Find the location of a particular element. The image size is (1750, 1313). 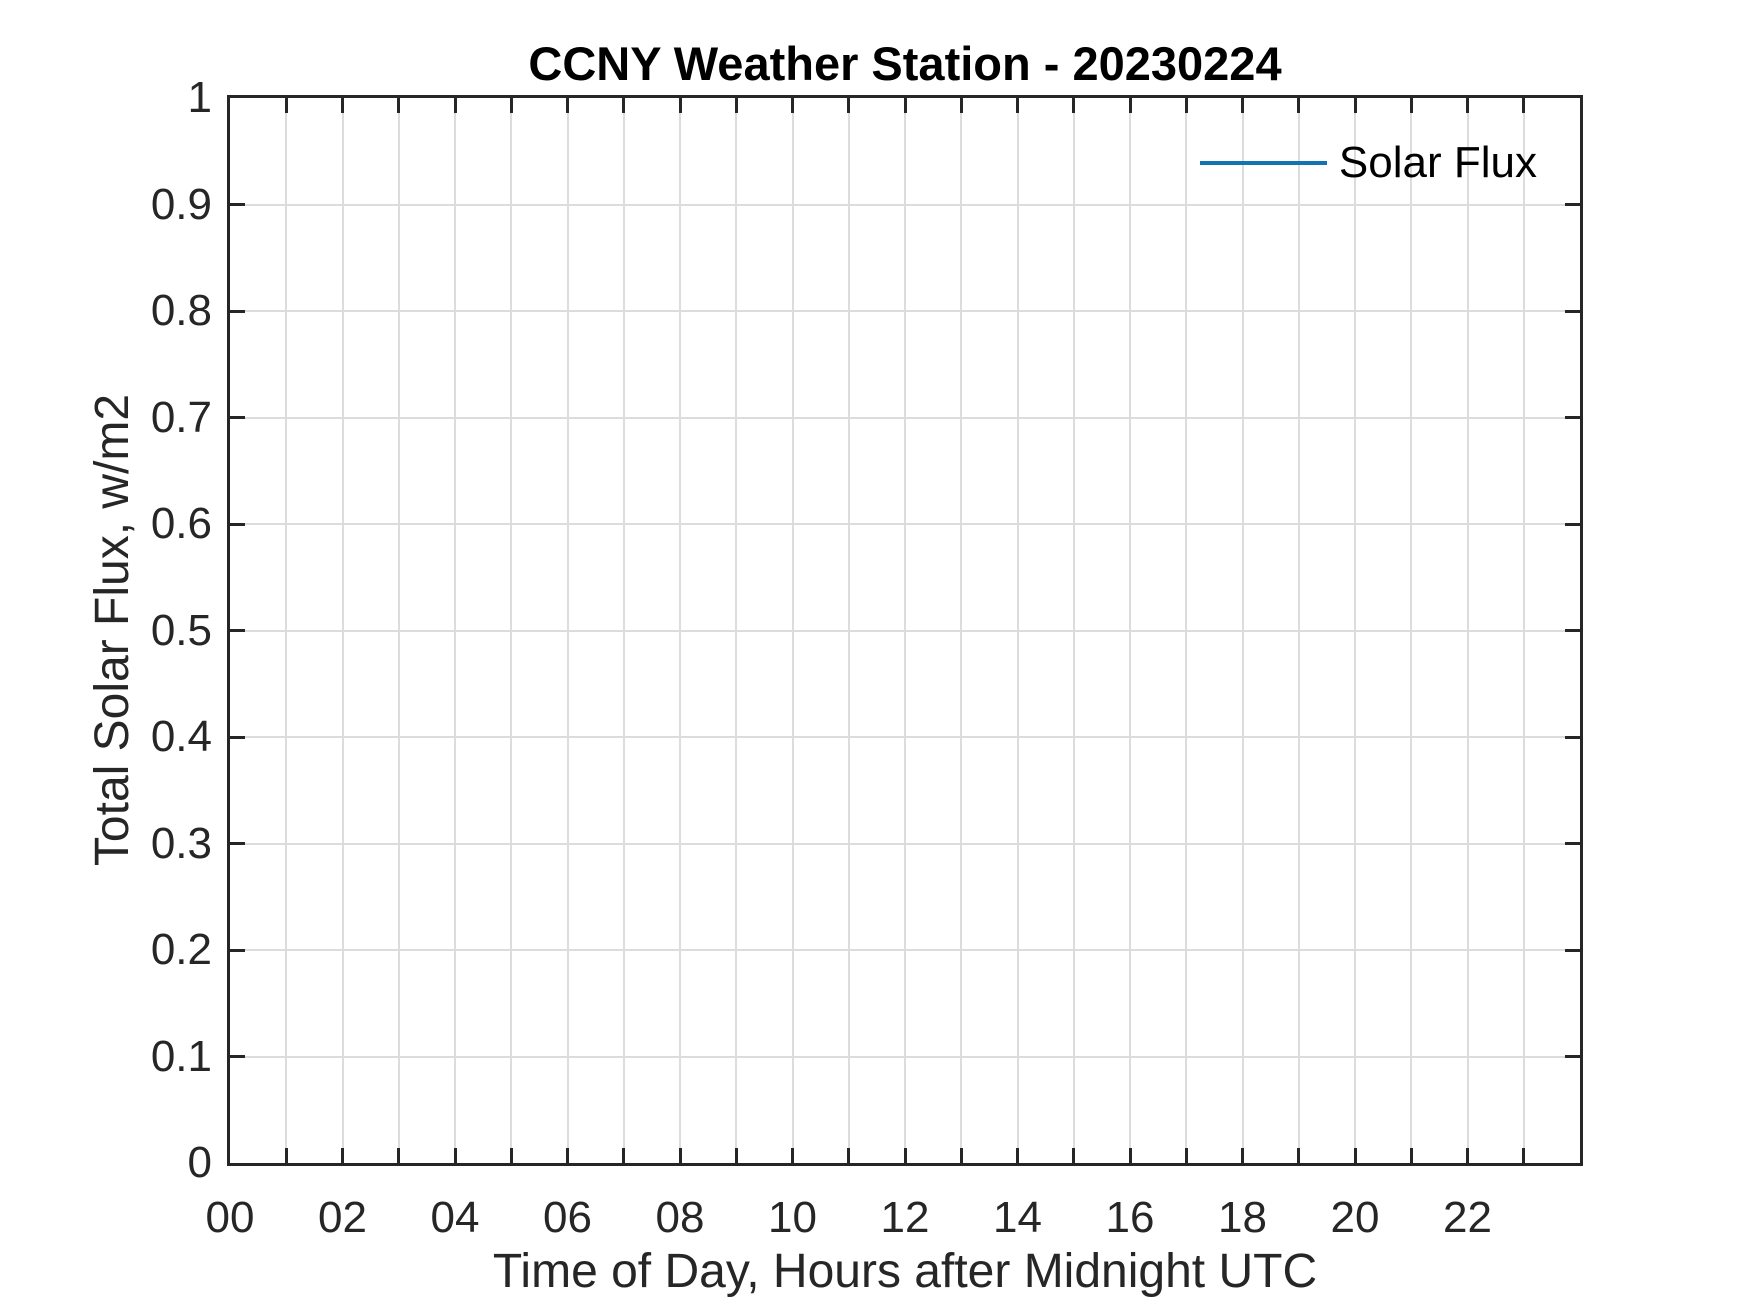

x-tick-label: 16 is located at coordinates (1130, 1217).